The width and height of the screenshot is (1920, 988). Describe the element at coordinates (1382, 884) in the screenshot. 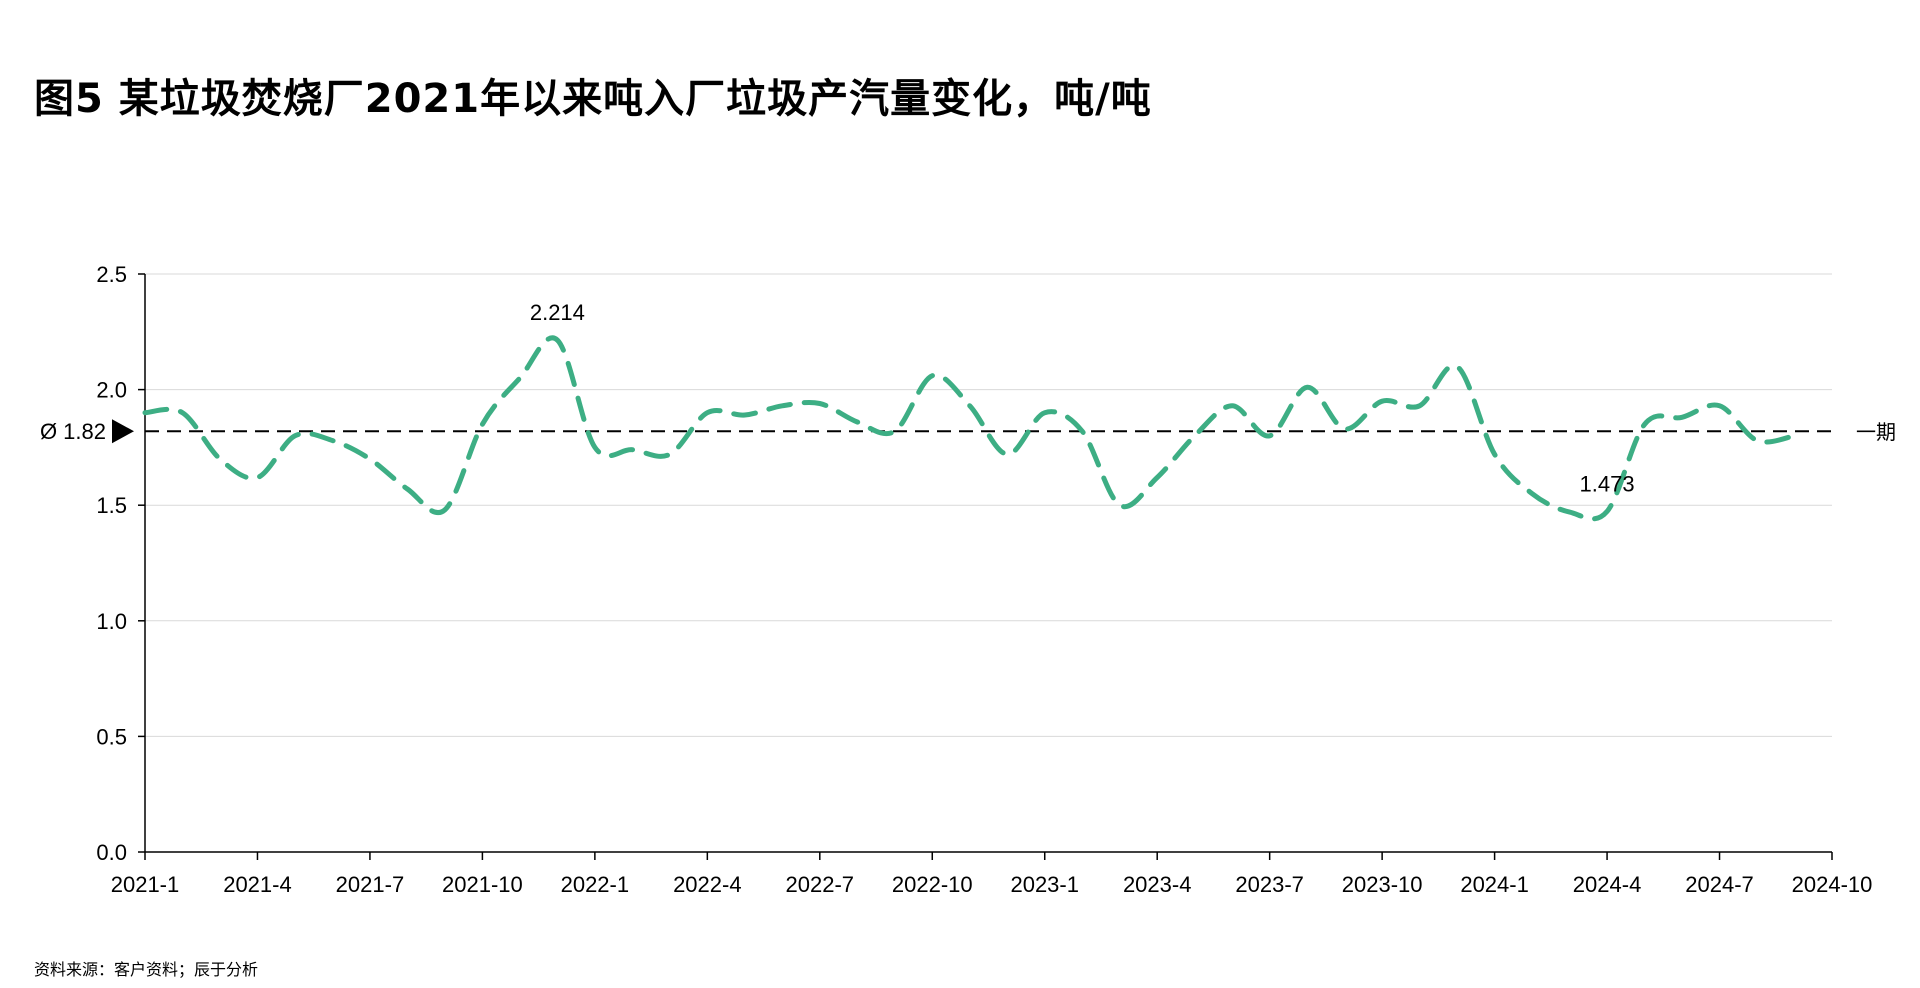

I see `x-tick-label: 2023-10` at that location.